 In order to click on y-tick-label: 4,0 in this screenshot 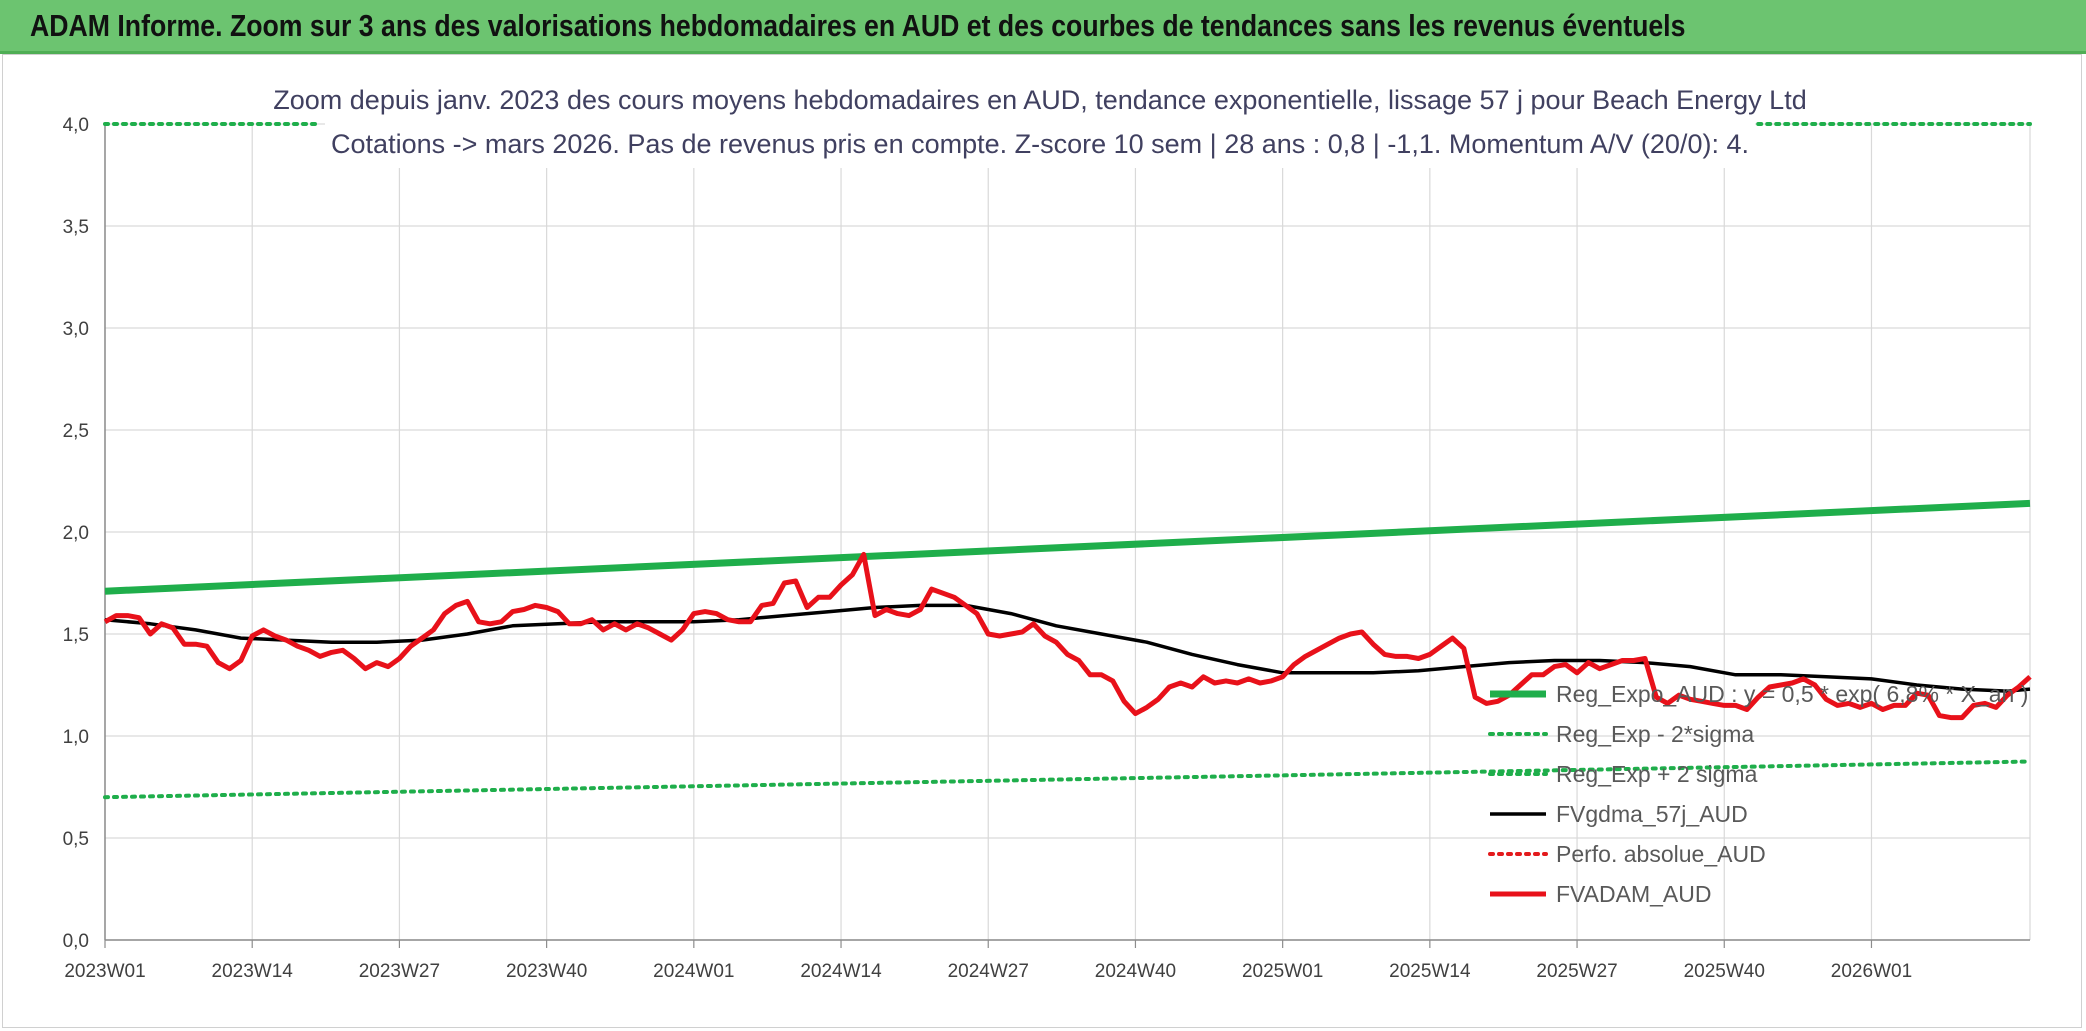, I will do `click(76, 125)`.